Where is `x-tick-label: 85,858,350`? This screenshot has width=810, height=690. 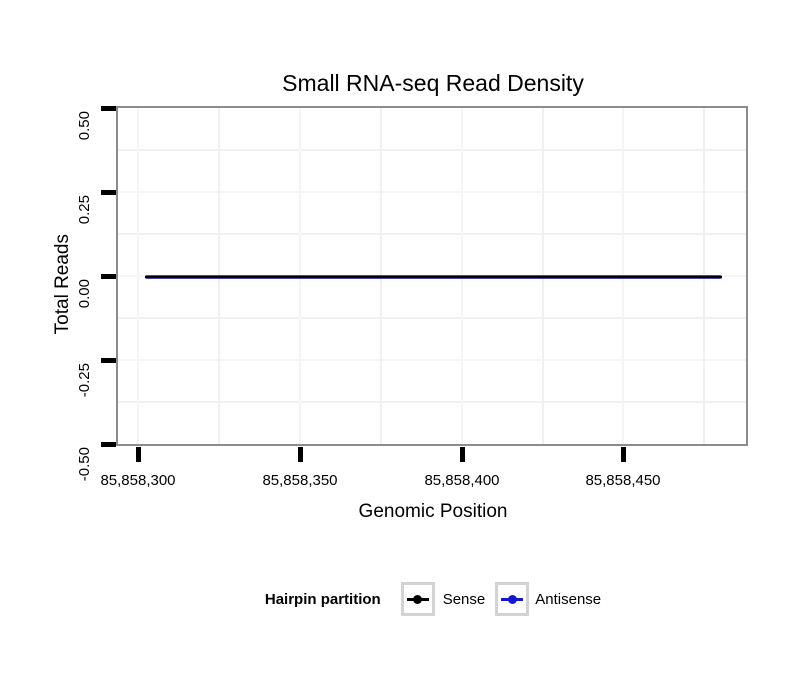
x-tick-label: 85,858,350 is located at coordinates (300, 480).